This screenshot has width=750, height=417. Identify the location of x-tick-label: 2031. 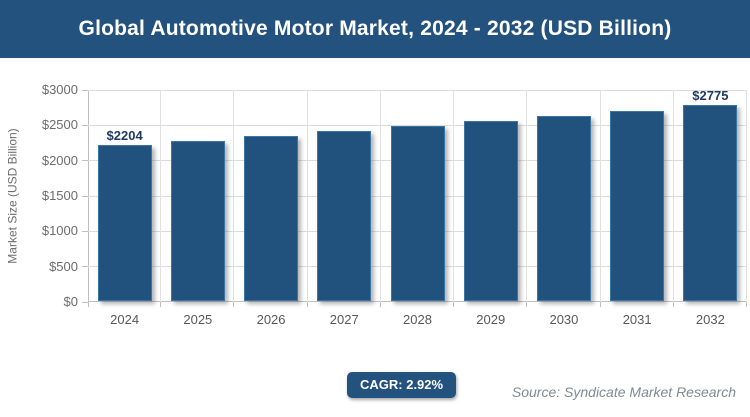
(637, 319).